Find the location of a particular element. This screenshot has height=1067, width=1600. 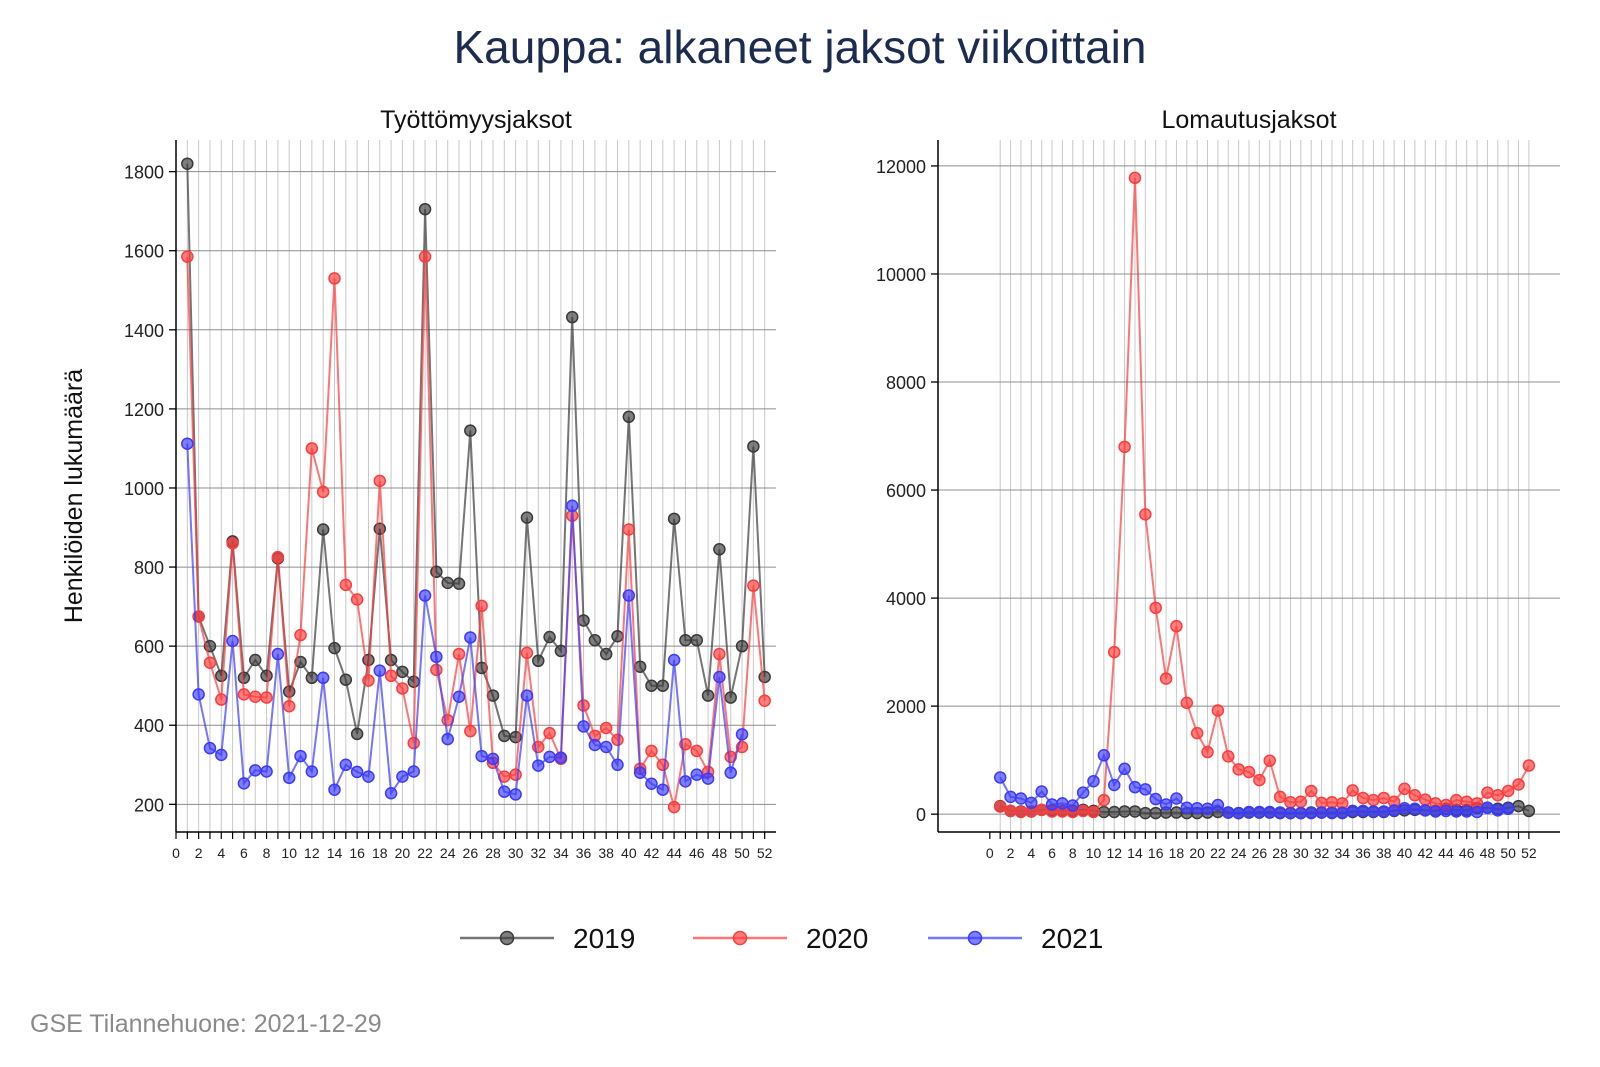

y-tick-label: 400 is located at coordinates (149, 726).